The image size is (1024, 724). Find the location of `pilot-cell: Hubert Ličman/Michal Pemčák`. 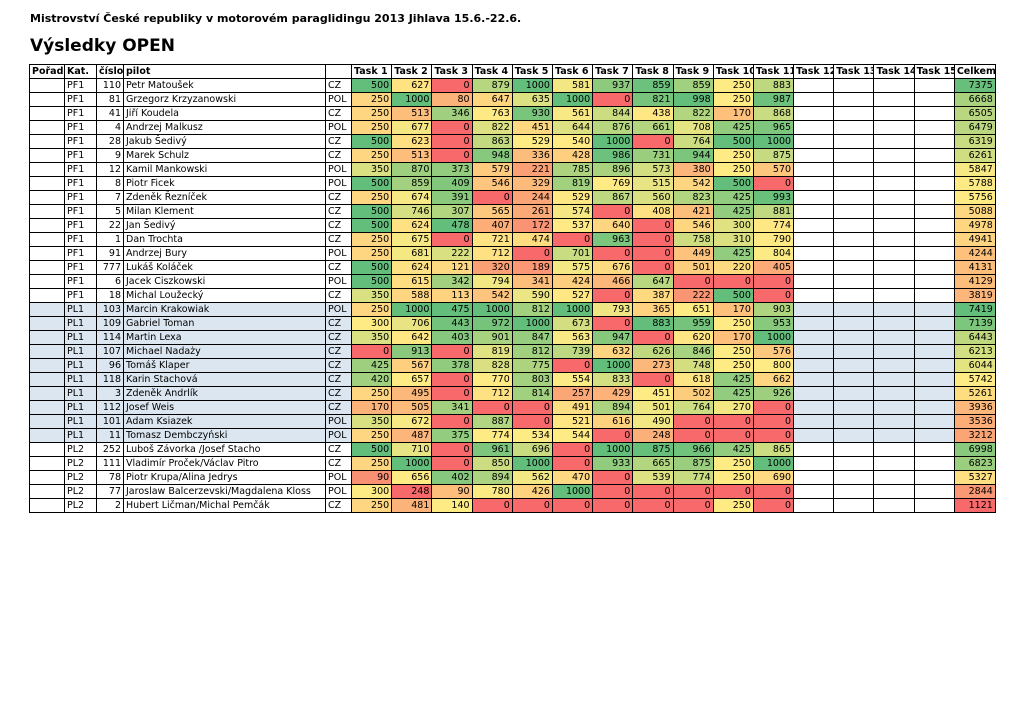

pilot-cell: Hubert Ličman/Michal Pemčák is located at coordinates (224, 505).